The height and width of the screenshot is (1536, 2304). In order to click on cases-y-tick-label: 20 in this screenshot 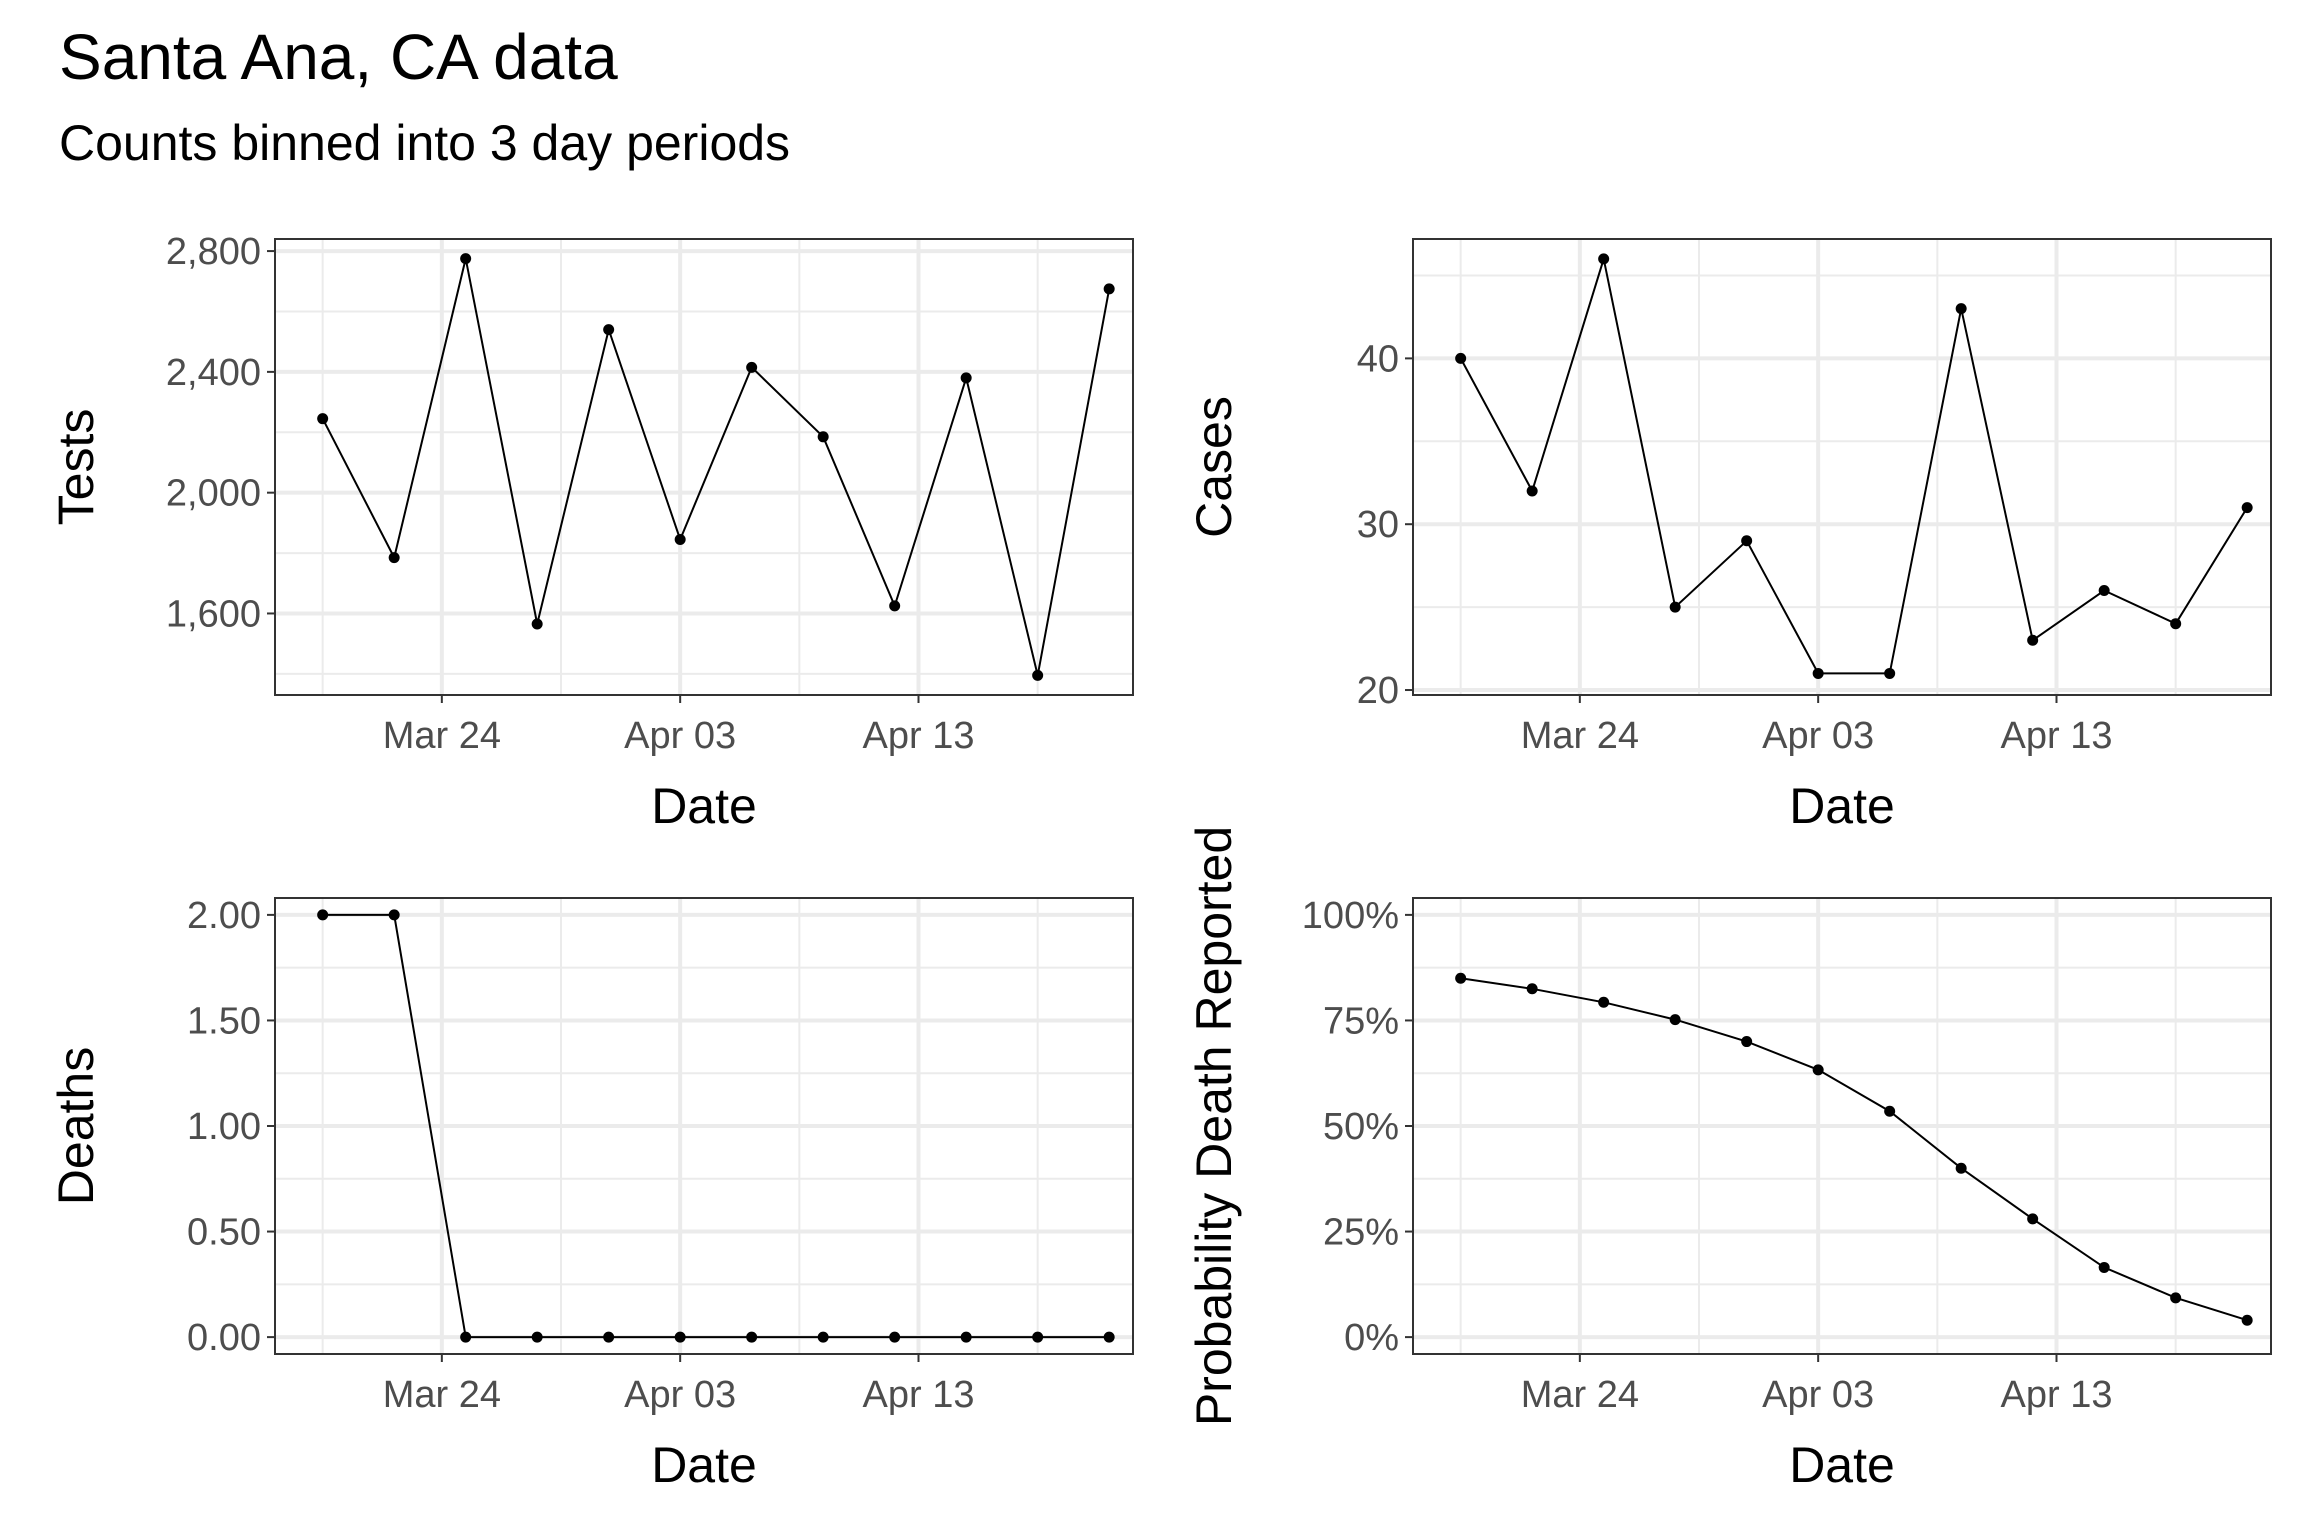, I will do `click(1378, 691)`.